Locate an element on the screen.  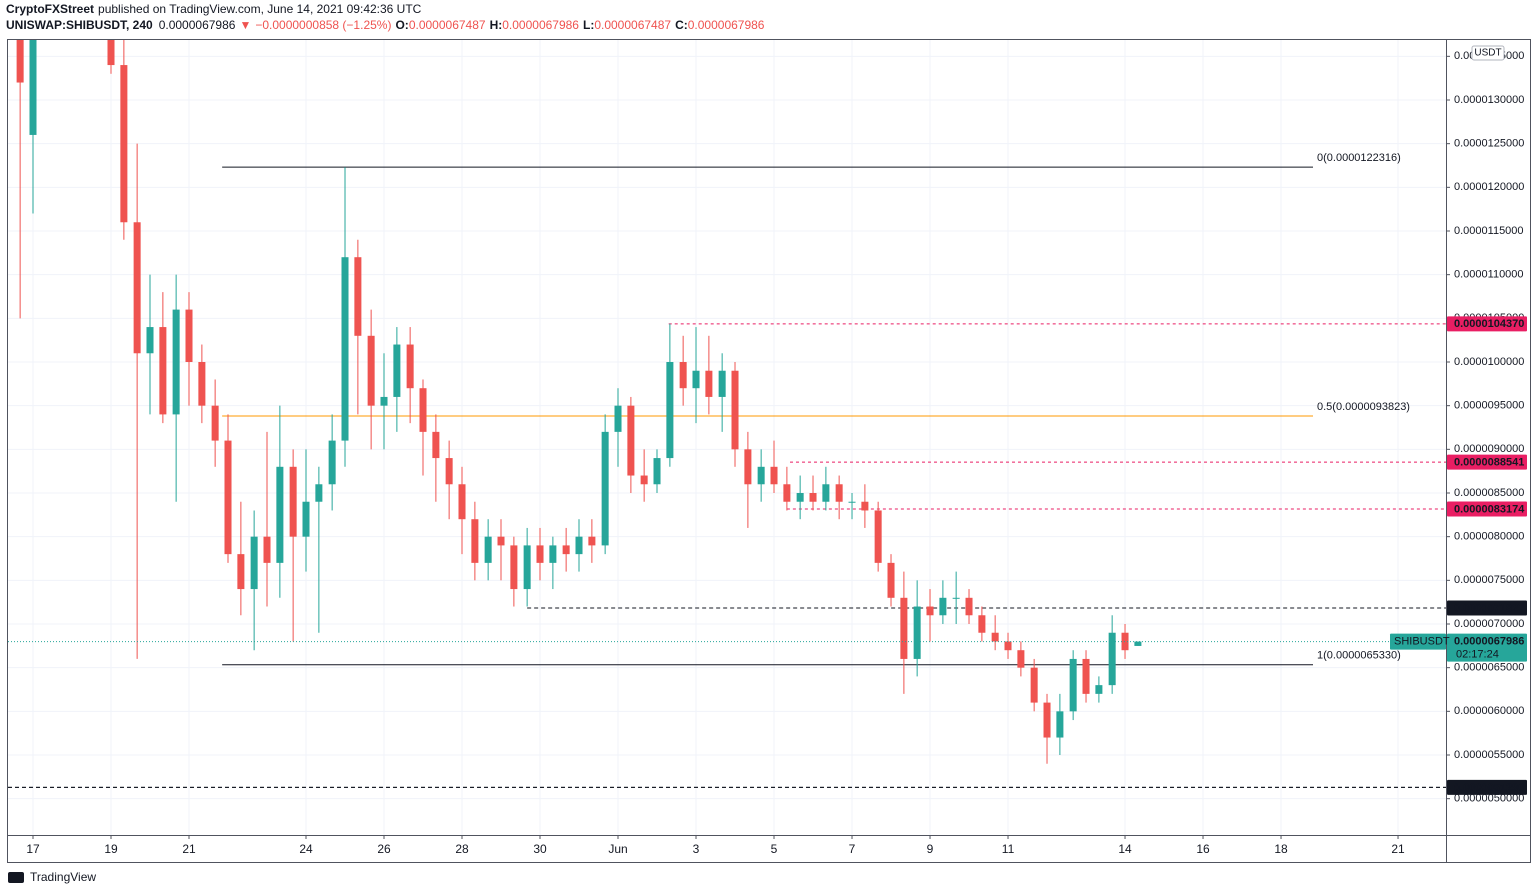
last-price-box is located at coordinates (1487, 647).